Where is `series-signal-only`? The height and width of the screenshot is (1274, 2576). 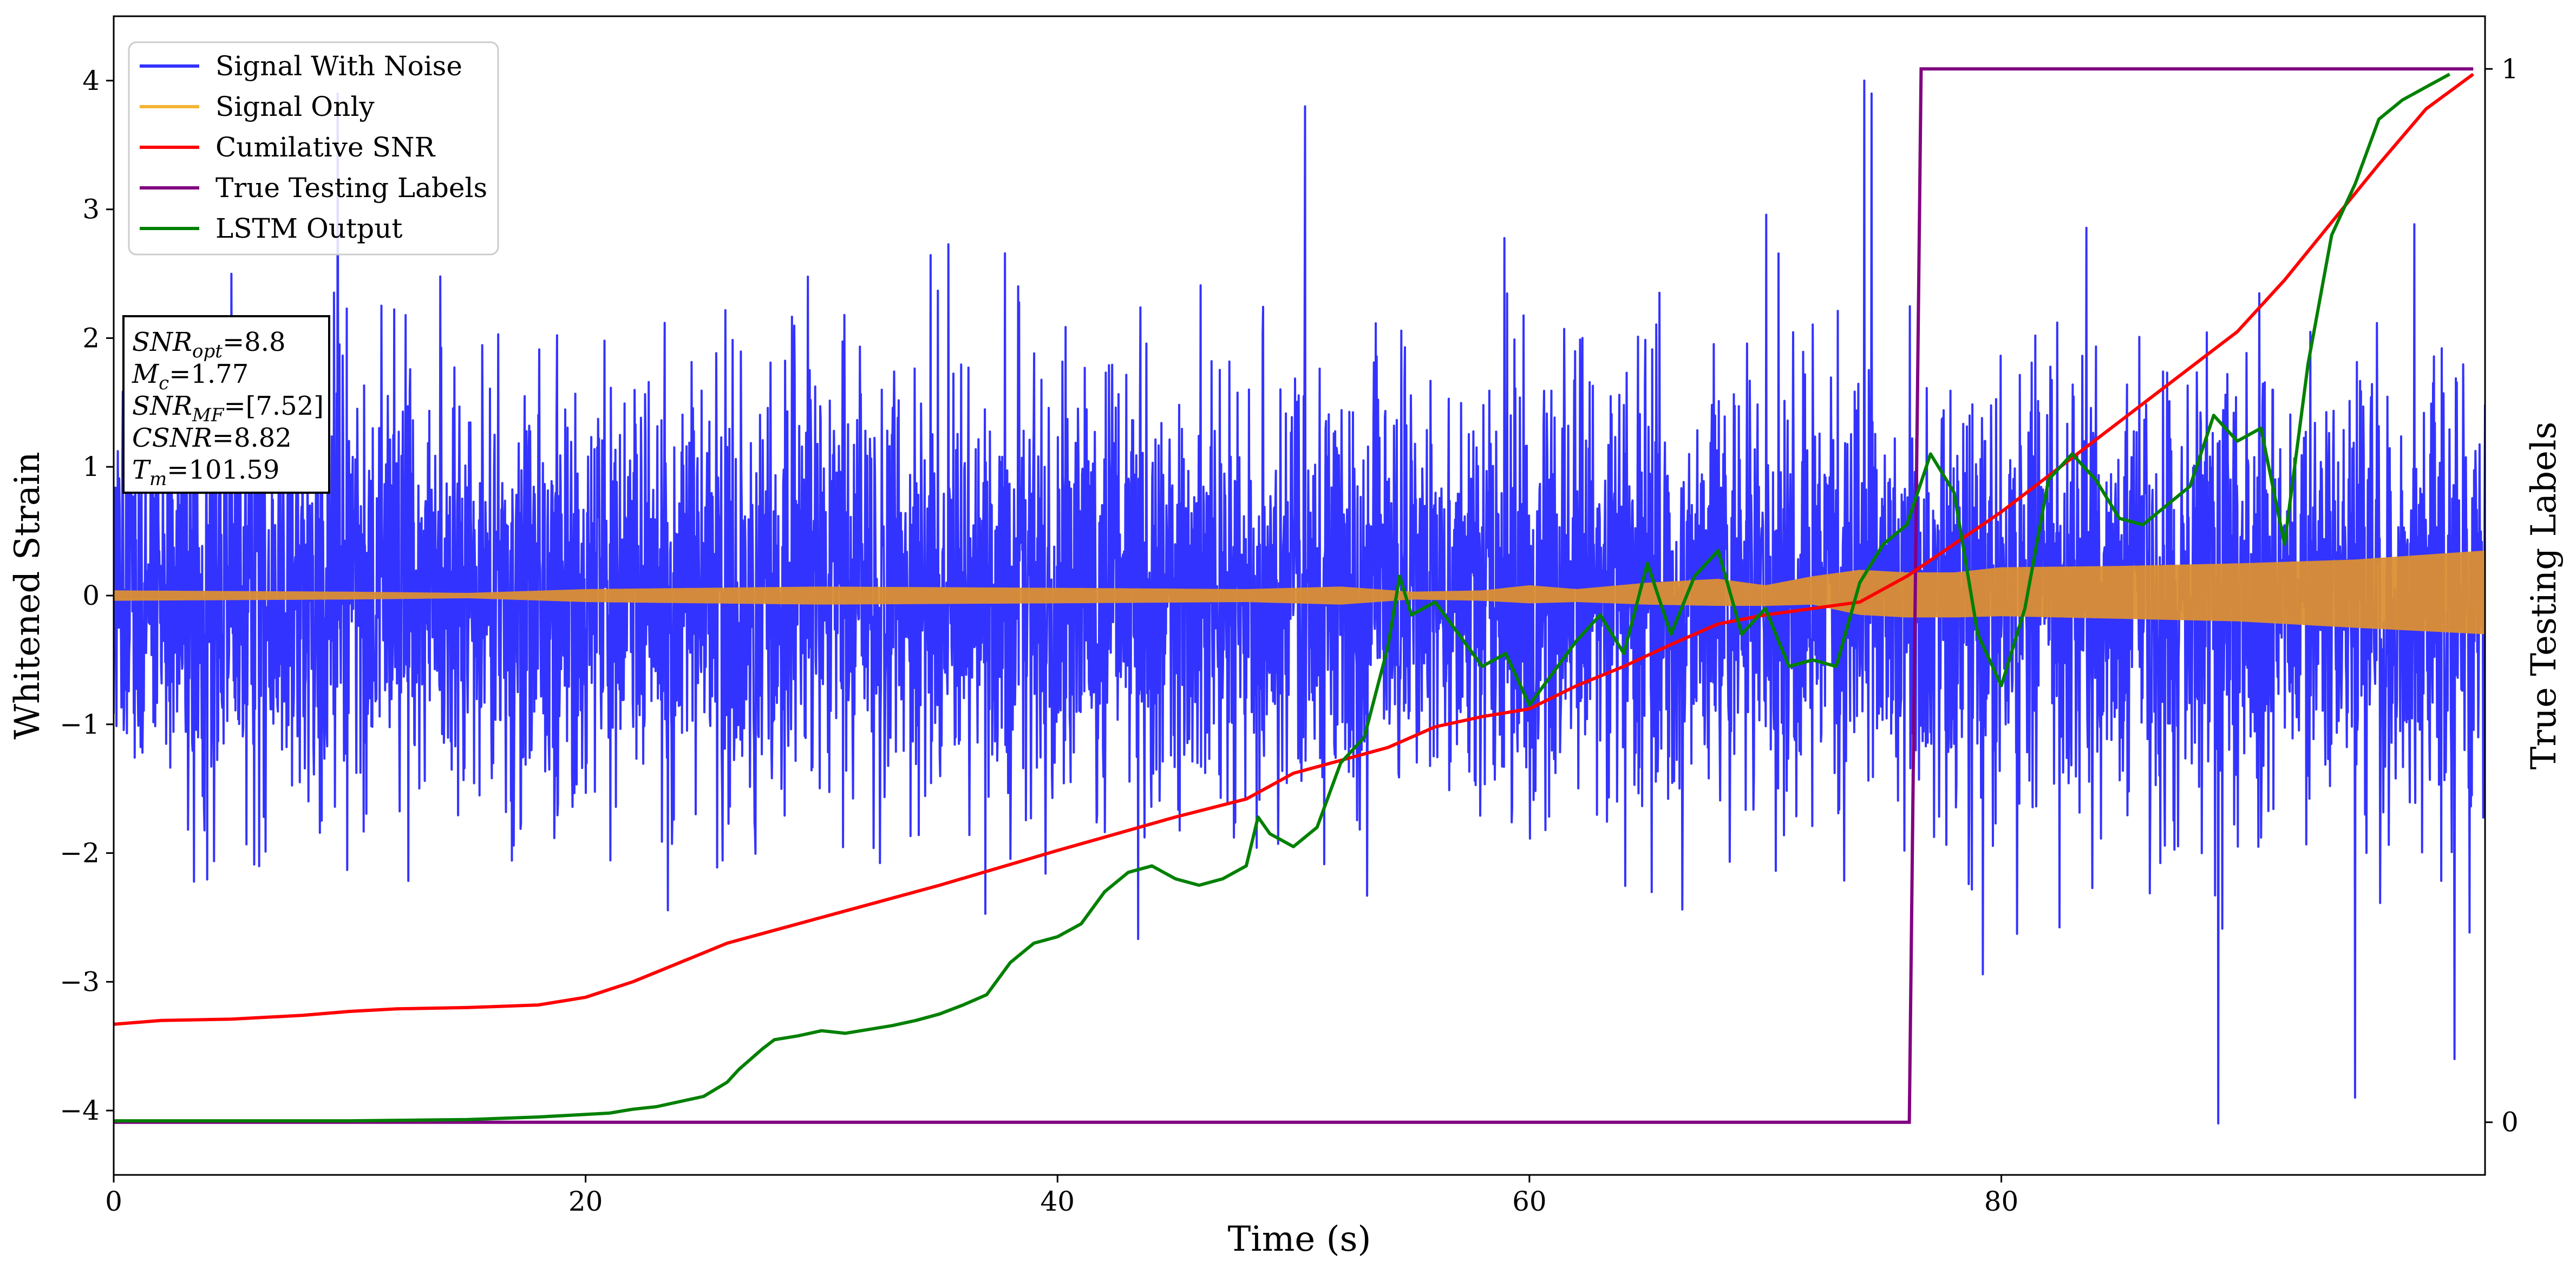
series-signal-only is located at coordinates (1300, 592).